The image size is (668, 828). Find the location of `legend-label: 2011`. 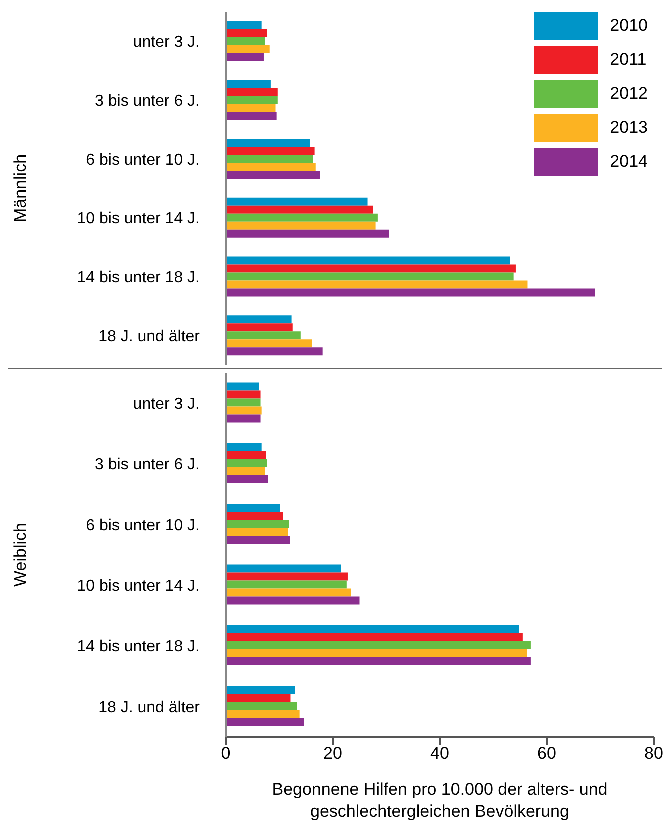

legend-label: 2011 is located at coordinates (628, 60).